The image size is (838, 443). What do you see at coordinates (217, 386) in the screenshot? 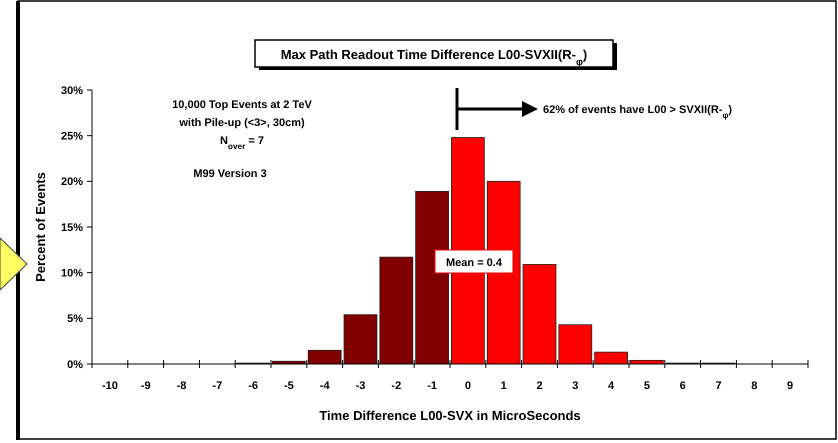
I see `x-tick-label: -7` at bounding box center [217, 386].